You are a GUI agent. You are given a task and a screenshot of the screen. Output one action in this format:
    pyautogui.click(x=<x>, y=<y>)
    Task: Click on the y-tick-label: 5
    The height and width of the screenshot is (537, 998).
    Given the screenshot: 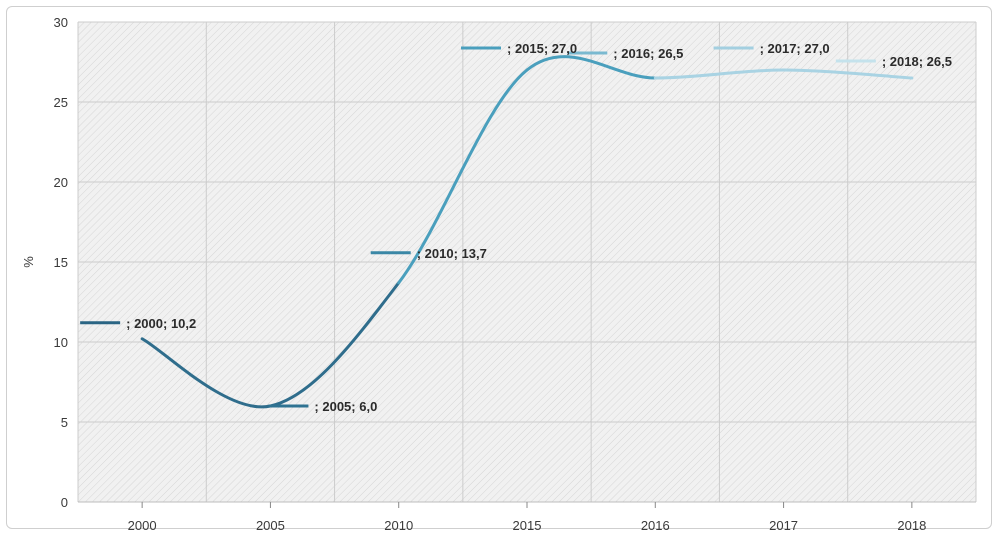 What is the action you would take?
    pyautogui.click(x=64, y=422)
    